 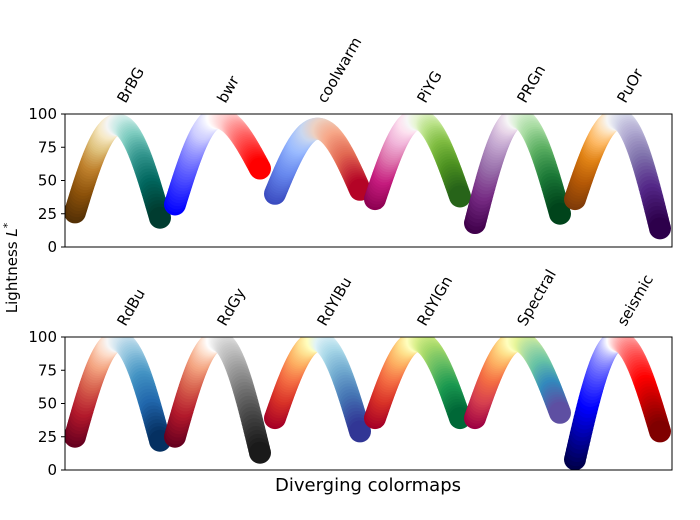 What do you see at coordinates (317, 161) in the screenshot?
I see `series-coolwarm` at bounding box center [317, 161].